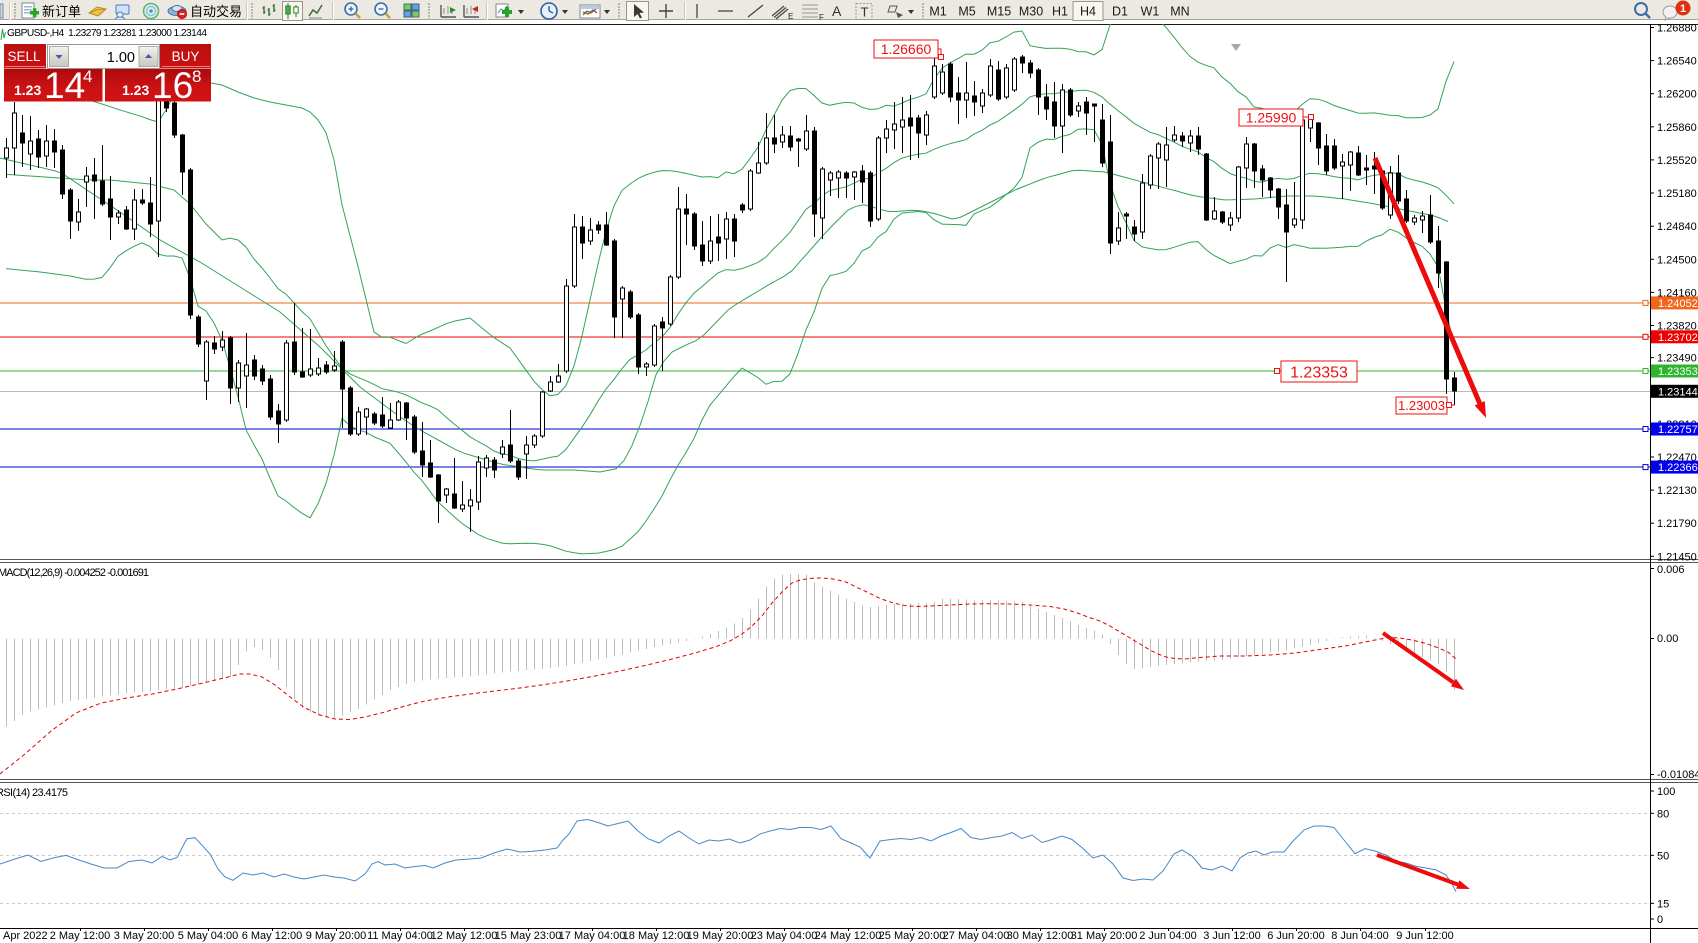 The image size is (1698, 943). Describe the element at coordinates (1060, 12) in the screenshot. I see `svg-text: H1` at that location.